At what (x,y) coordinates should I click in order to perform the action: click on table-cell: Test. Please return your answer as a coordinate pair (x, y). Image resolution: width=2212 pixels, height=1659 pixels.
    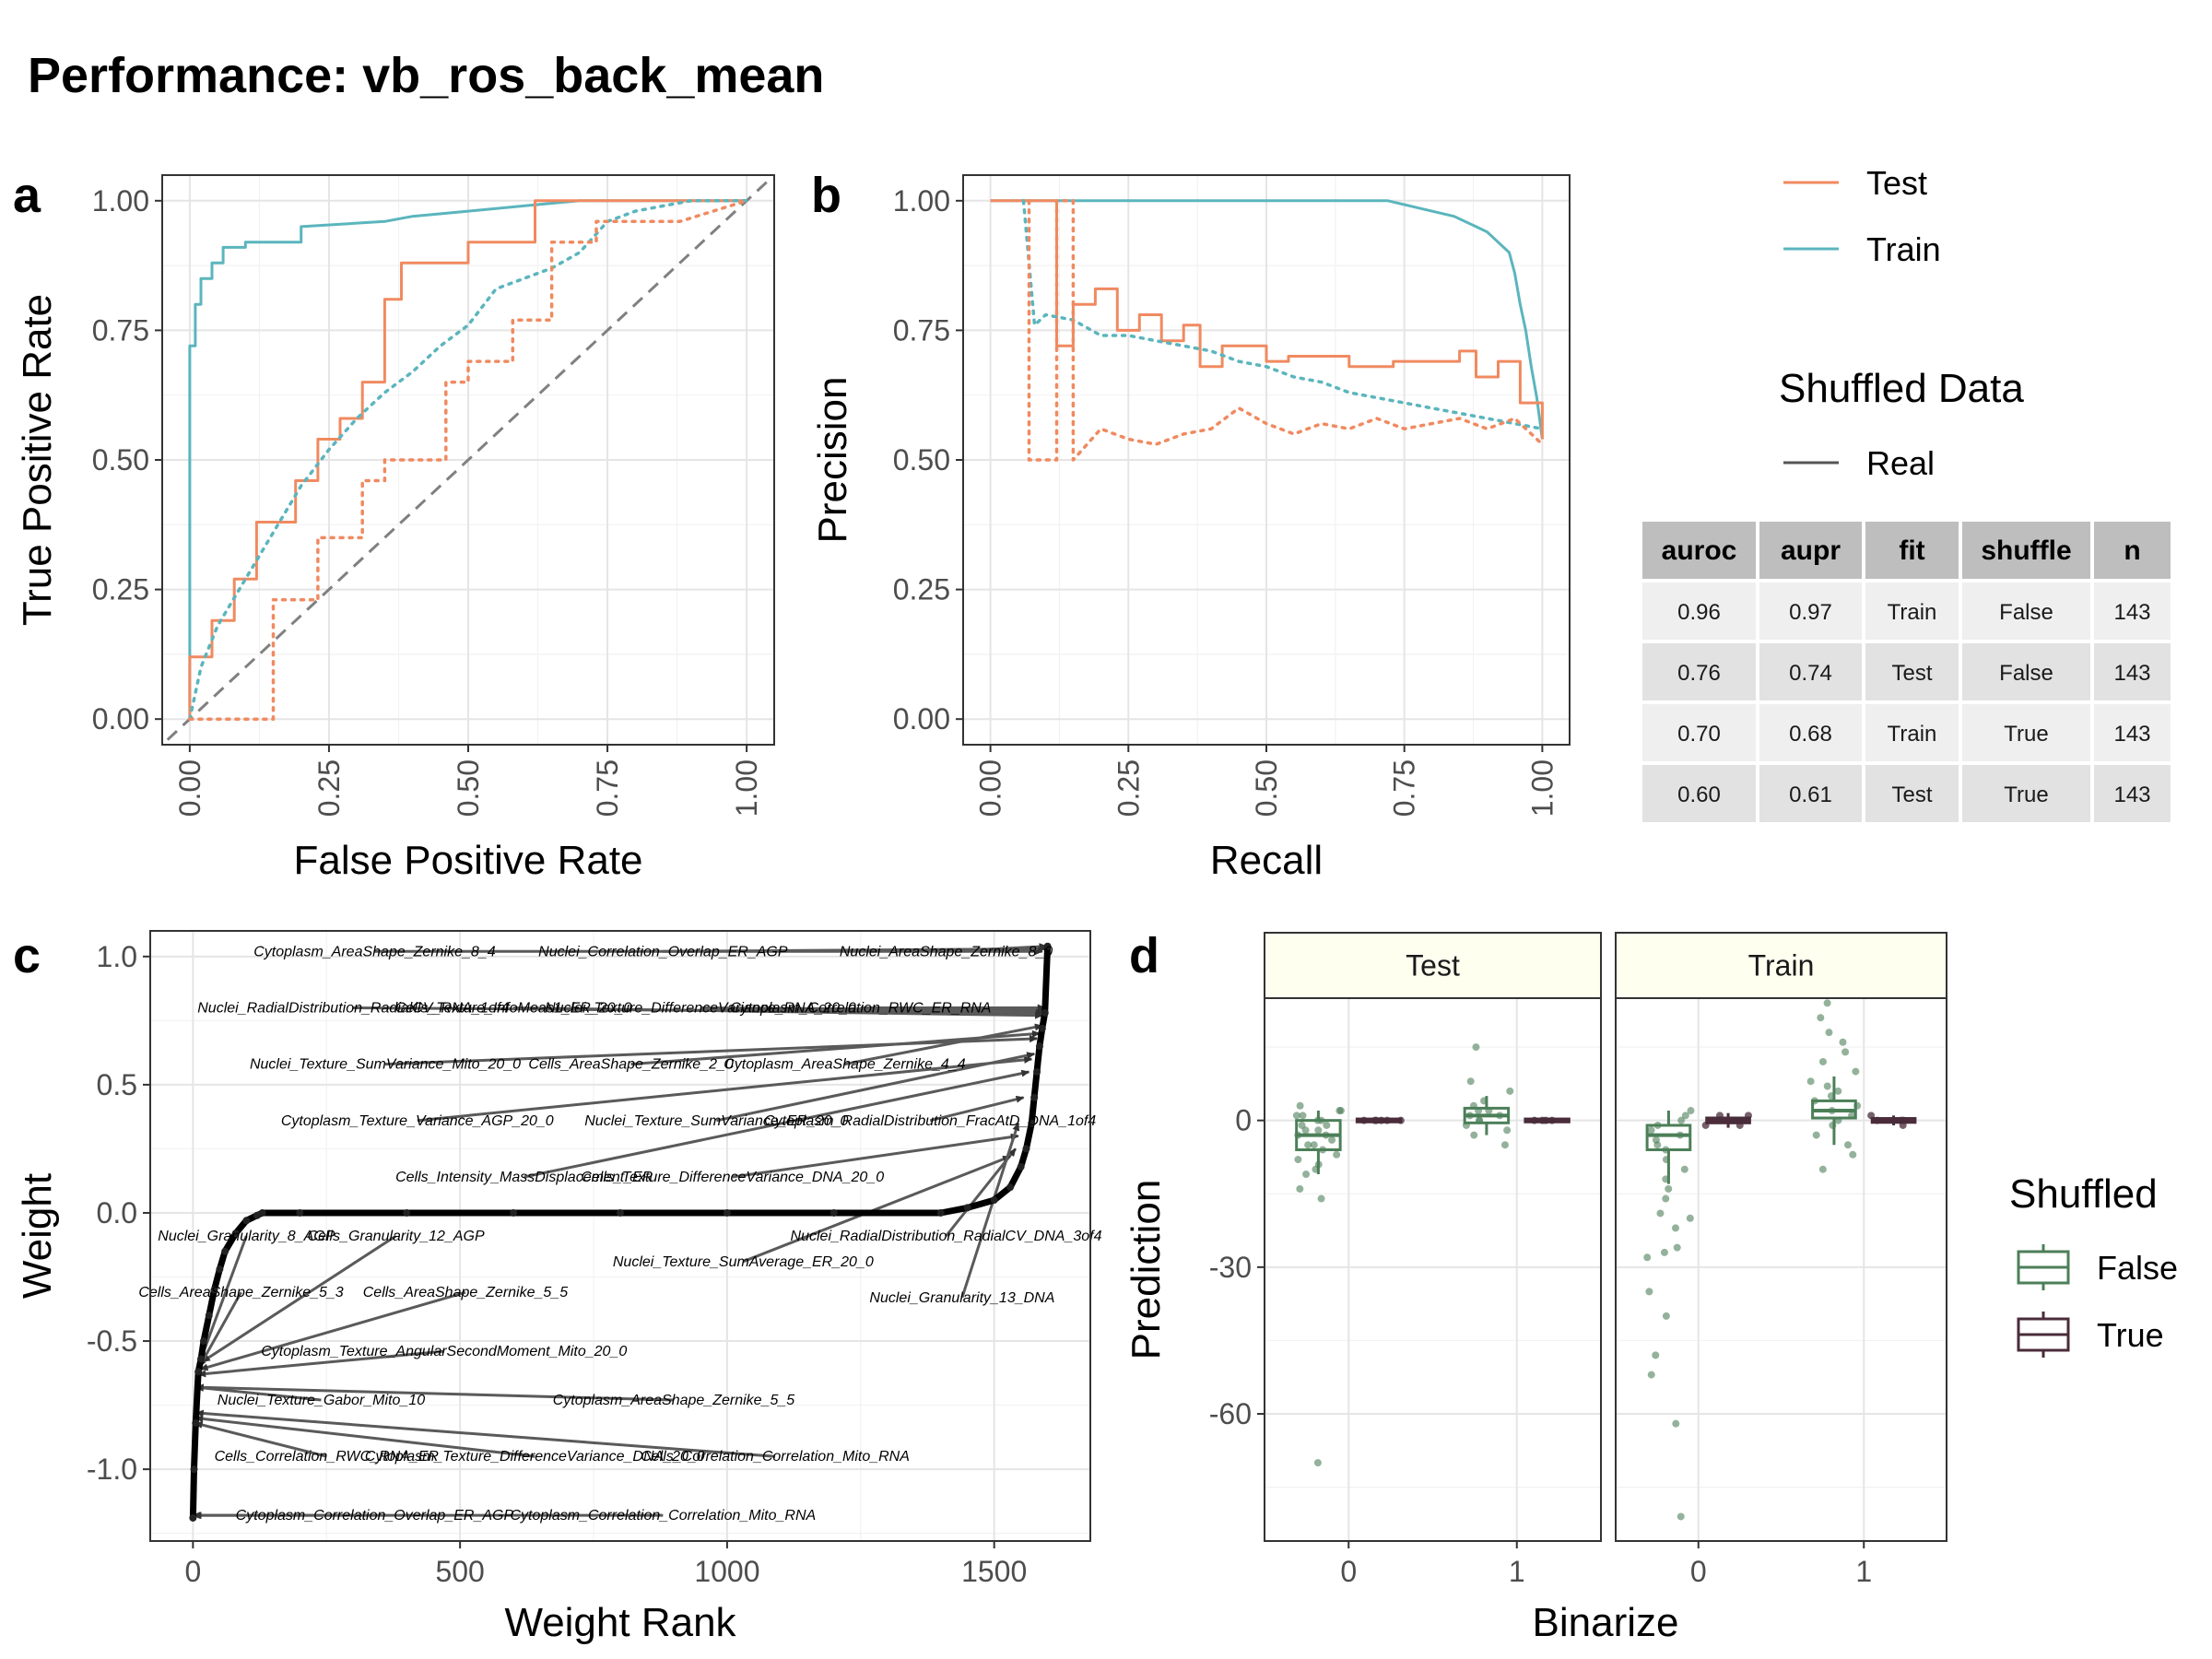
    Looking at the image, I should click on (1911, 794).